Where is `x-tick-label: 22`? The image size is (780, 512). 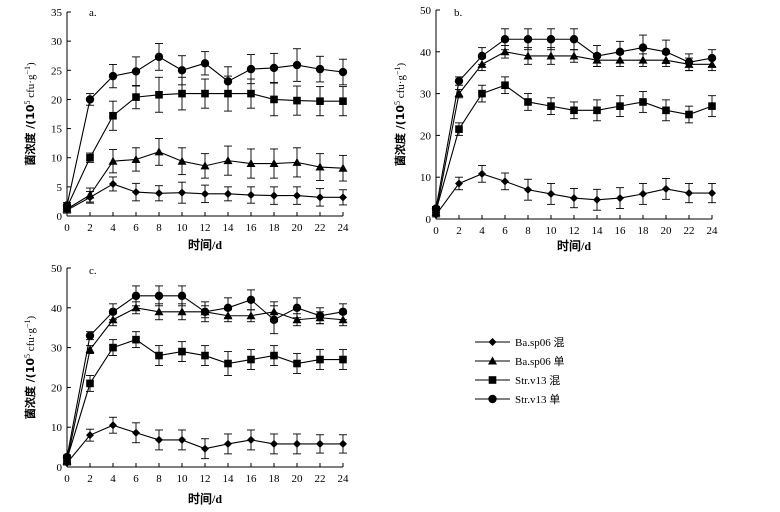 x-tick-label: 22 is located at coordinates (689, 231).